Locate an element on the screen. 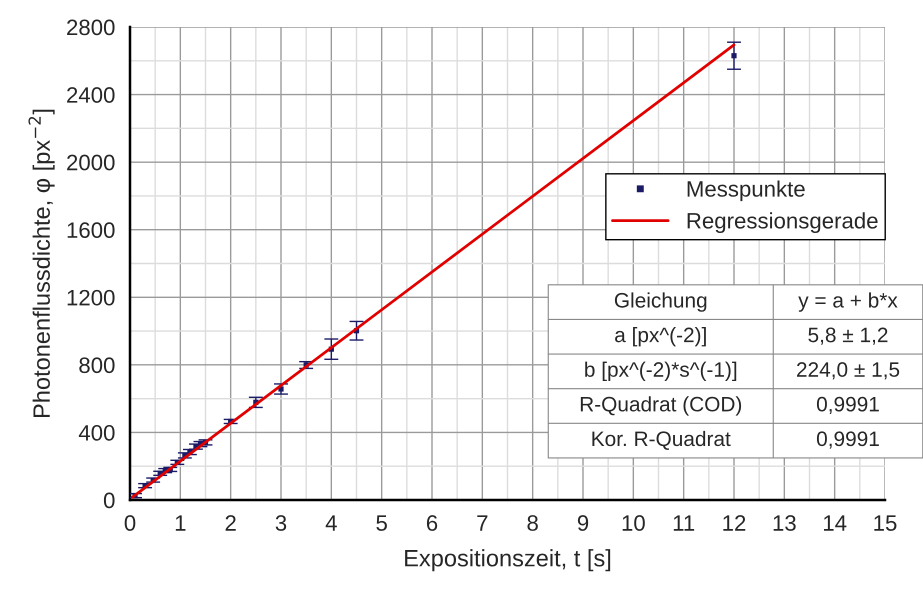 The image size is (923, 590). x-tick-label: 12 is located at coordinates (734, 523).